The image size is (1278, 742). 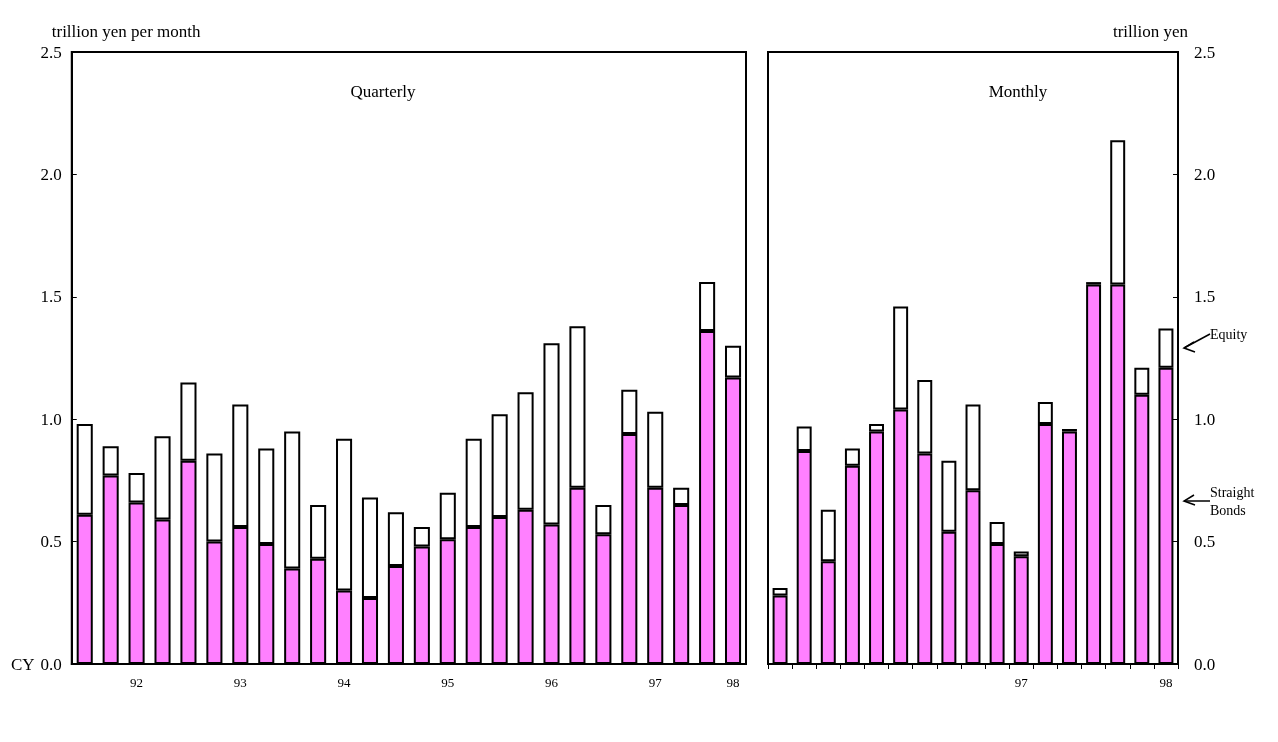 What do you see at coordinates (344, 682) in the screenshot?
I see `x-tick-label: 94` at bounding box center [344, 682].